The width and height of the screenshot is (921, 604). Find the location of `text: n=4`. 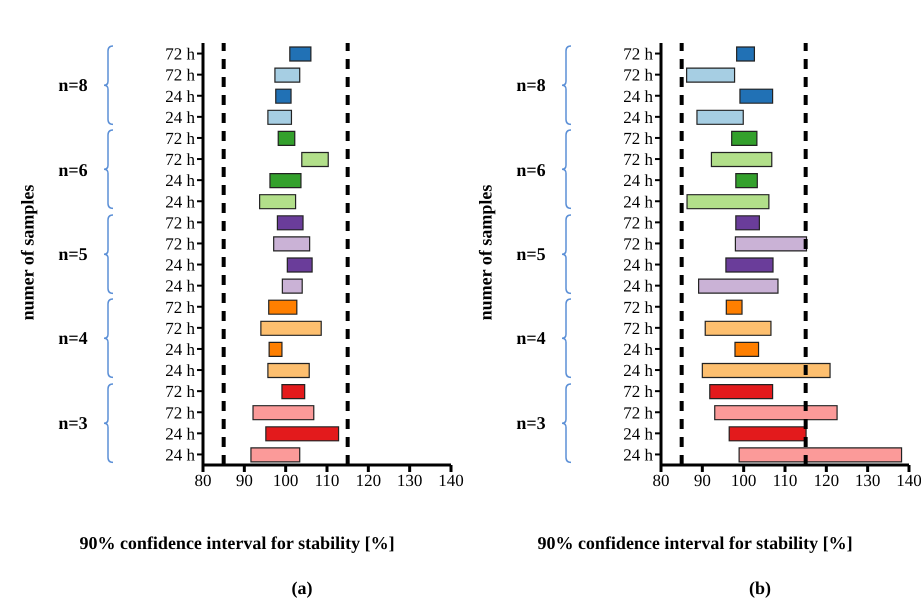

text: n=4 is located at coordinates (73, 338).